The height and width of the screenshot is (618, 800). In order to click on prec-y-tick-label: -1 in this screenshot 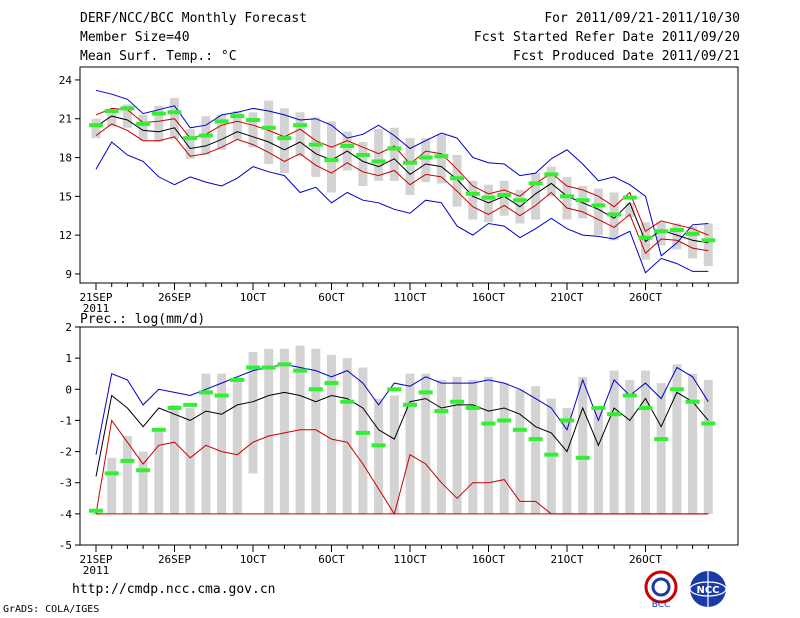, I will do `click(65, 420)`.